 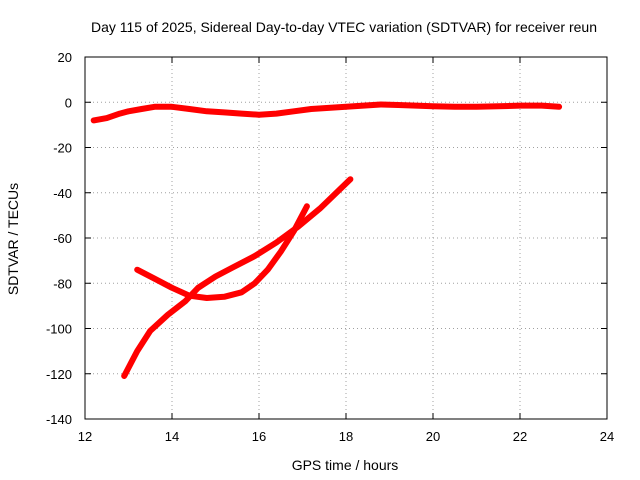 What do you see at coordinates (259, 436) in the screenshot?
I see `x-tick-label: 16` at bounding box center [259, 436].